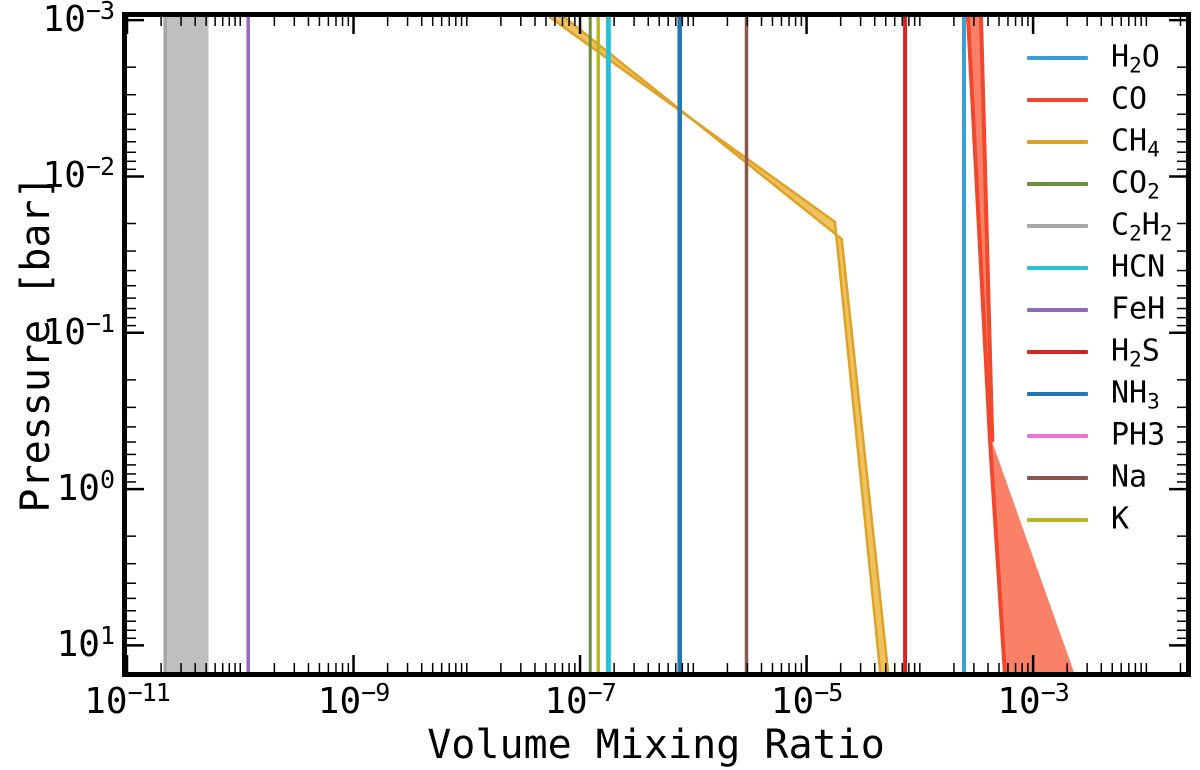 This screenshot has height=770, width=1200. Describe the element at coordinates (1142, 226) in the screenshot. I see `legend-label-C2H2: C2H2` at that location.